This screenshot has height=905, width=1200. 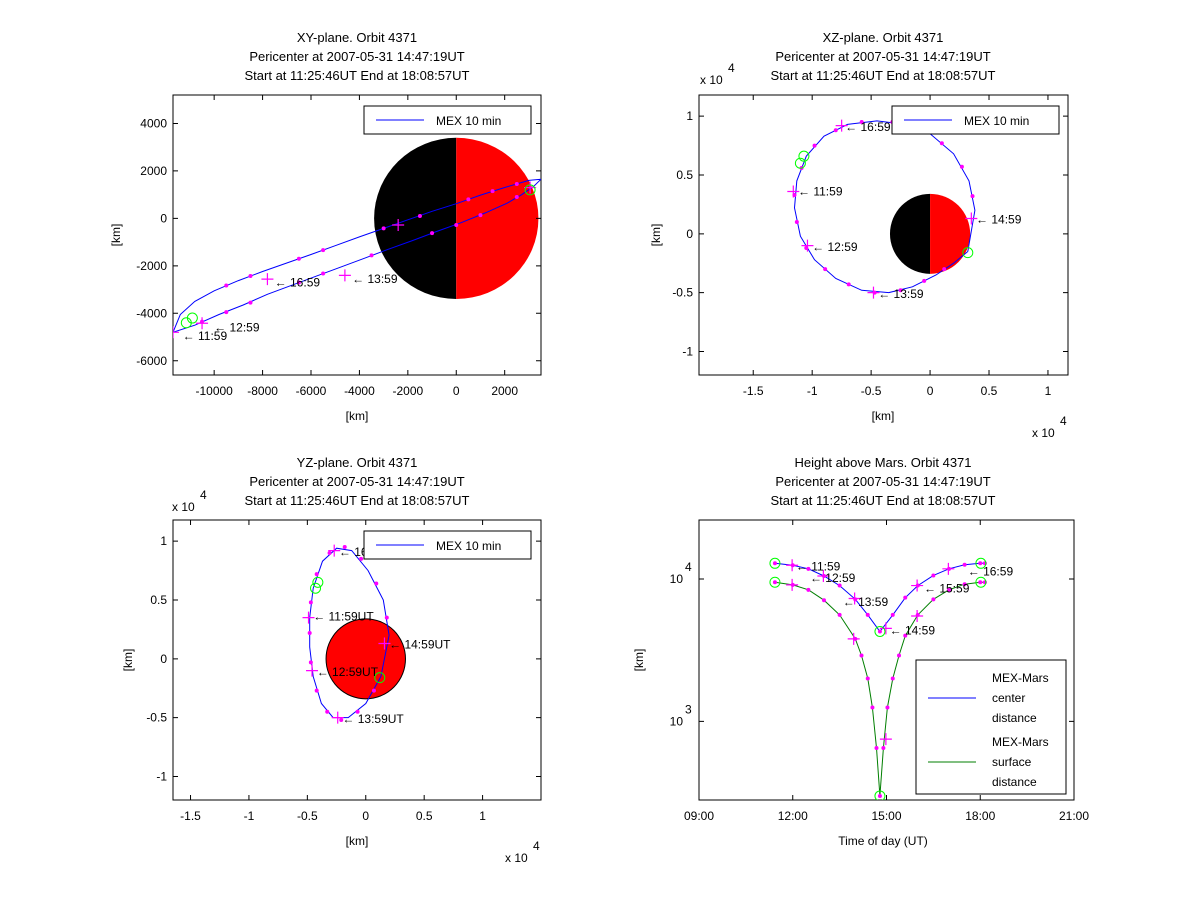 What do you see at coordinates (357, 500) in the screenshot?
I see `yz-title-line-3: Start at 11:25:46UT End at 18:08:57UT` at bounding box center [357, 500].